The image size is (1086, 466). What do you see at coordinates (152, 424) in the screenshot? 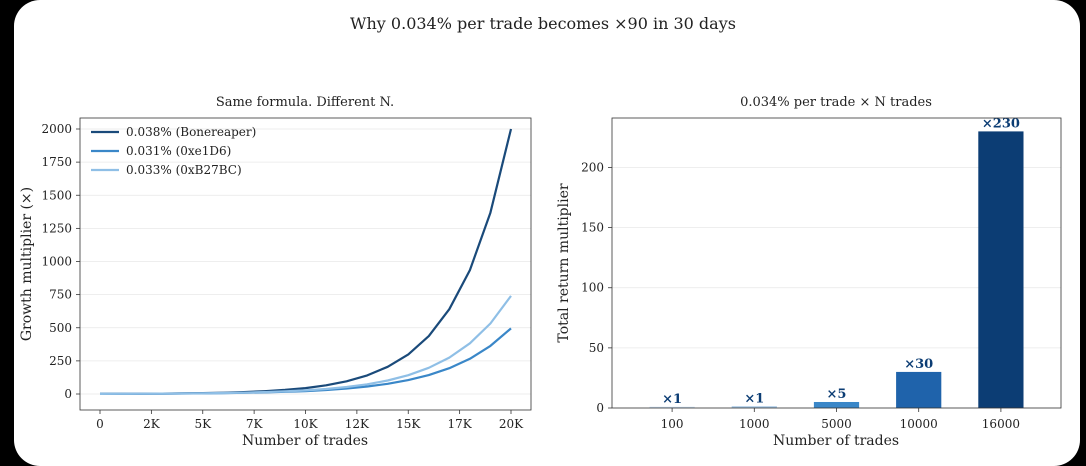
I see `line-chart-x-tick-label: 2K` at bounding box center [152, 424].